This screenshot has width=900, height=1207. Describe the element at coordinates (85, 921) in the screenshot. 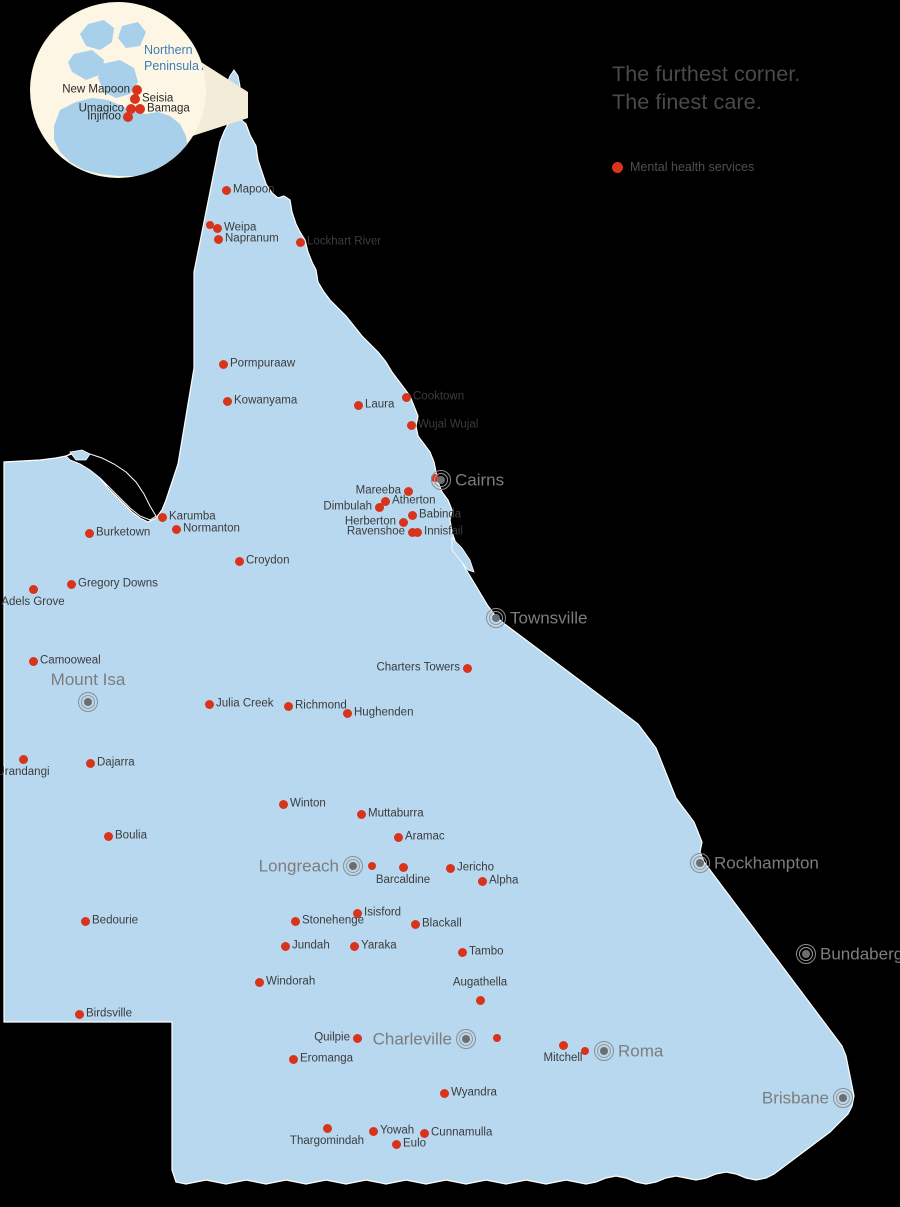

I see `town-marker-bedourie` at that location.